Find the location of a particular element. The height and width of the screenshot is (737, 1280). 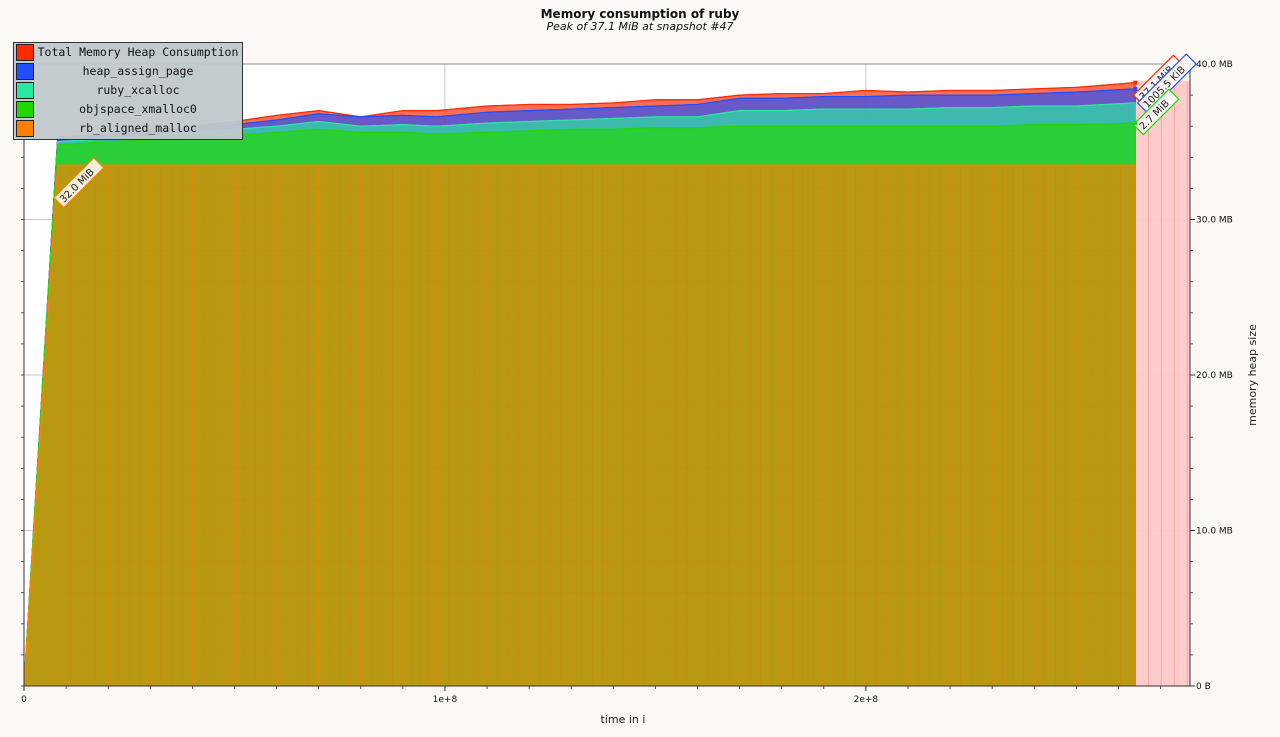

y-tick-label: 30.0 MB is located at coordinates (1214, 221).